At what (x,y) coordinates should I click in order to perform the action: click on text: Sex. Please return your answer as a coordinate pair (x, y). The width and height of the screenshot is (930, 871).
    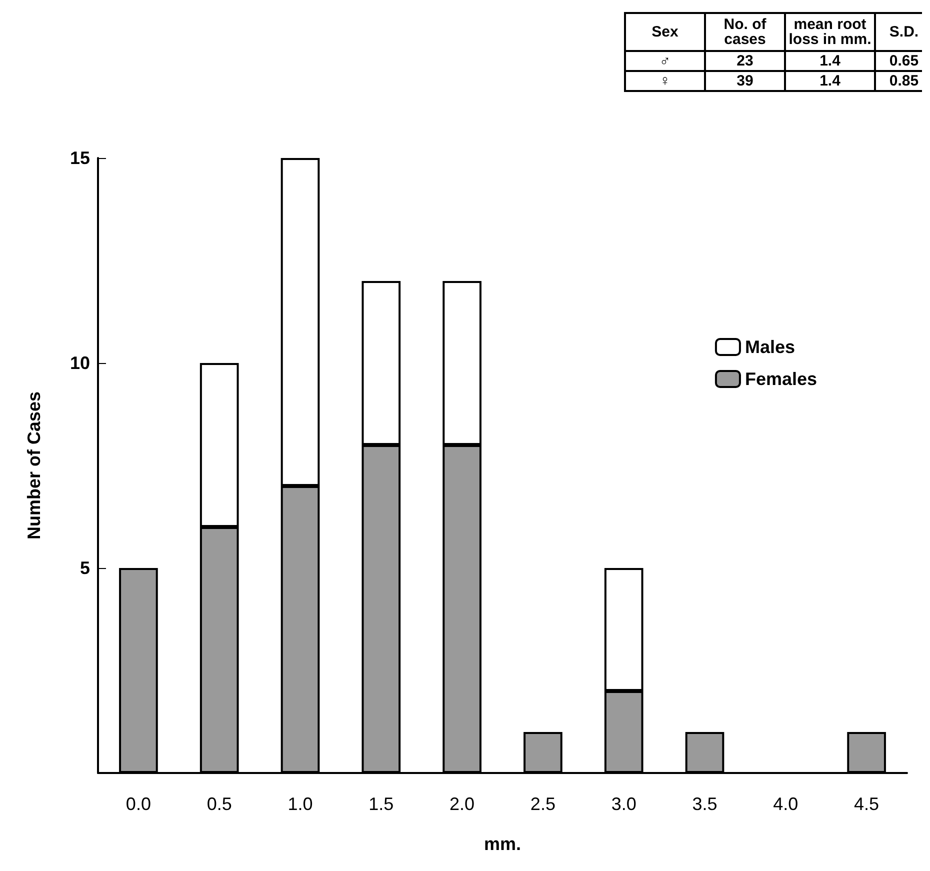
    Looking at the image, I should click on (665, 32).